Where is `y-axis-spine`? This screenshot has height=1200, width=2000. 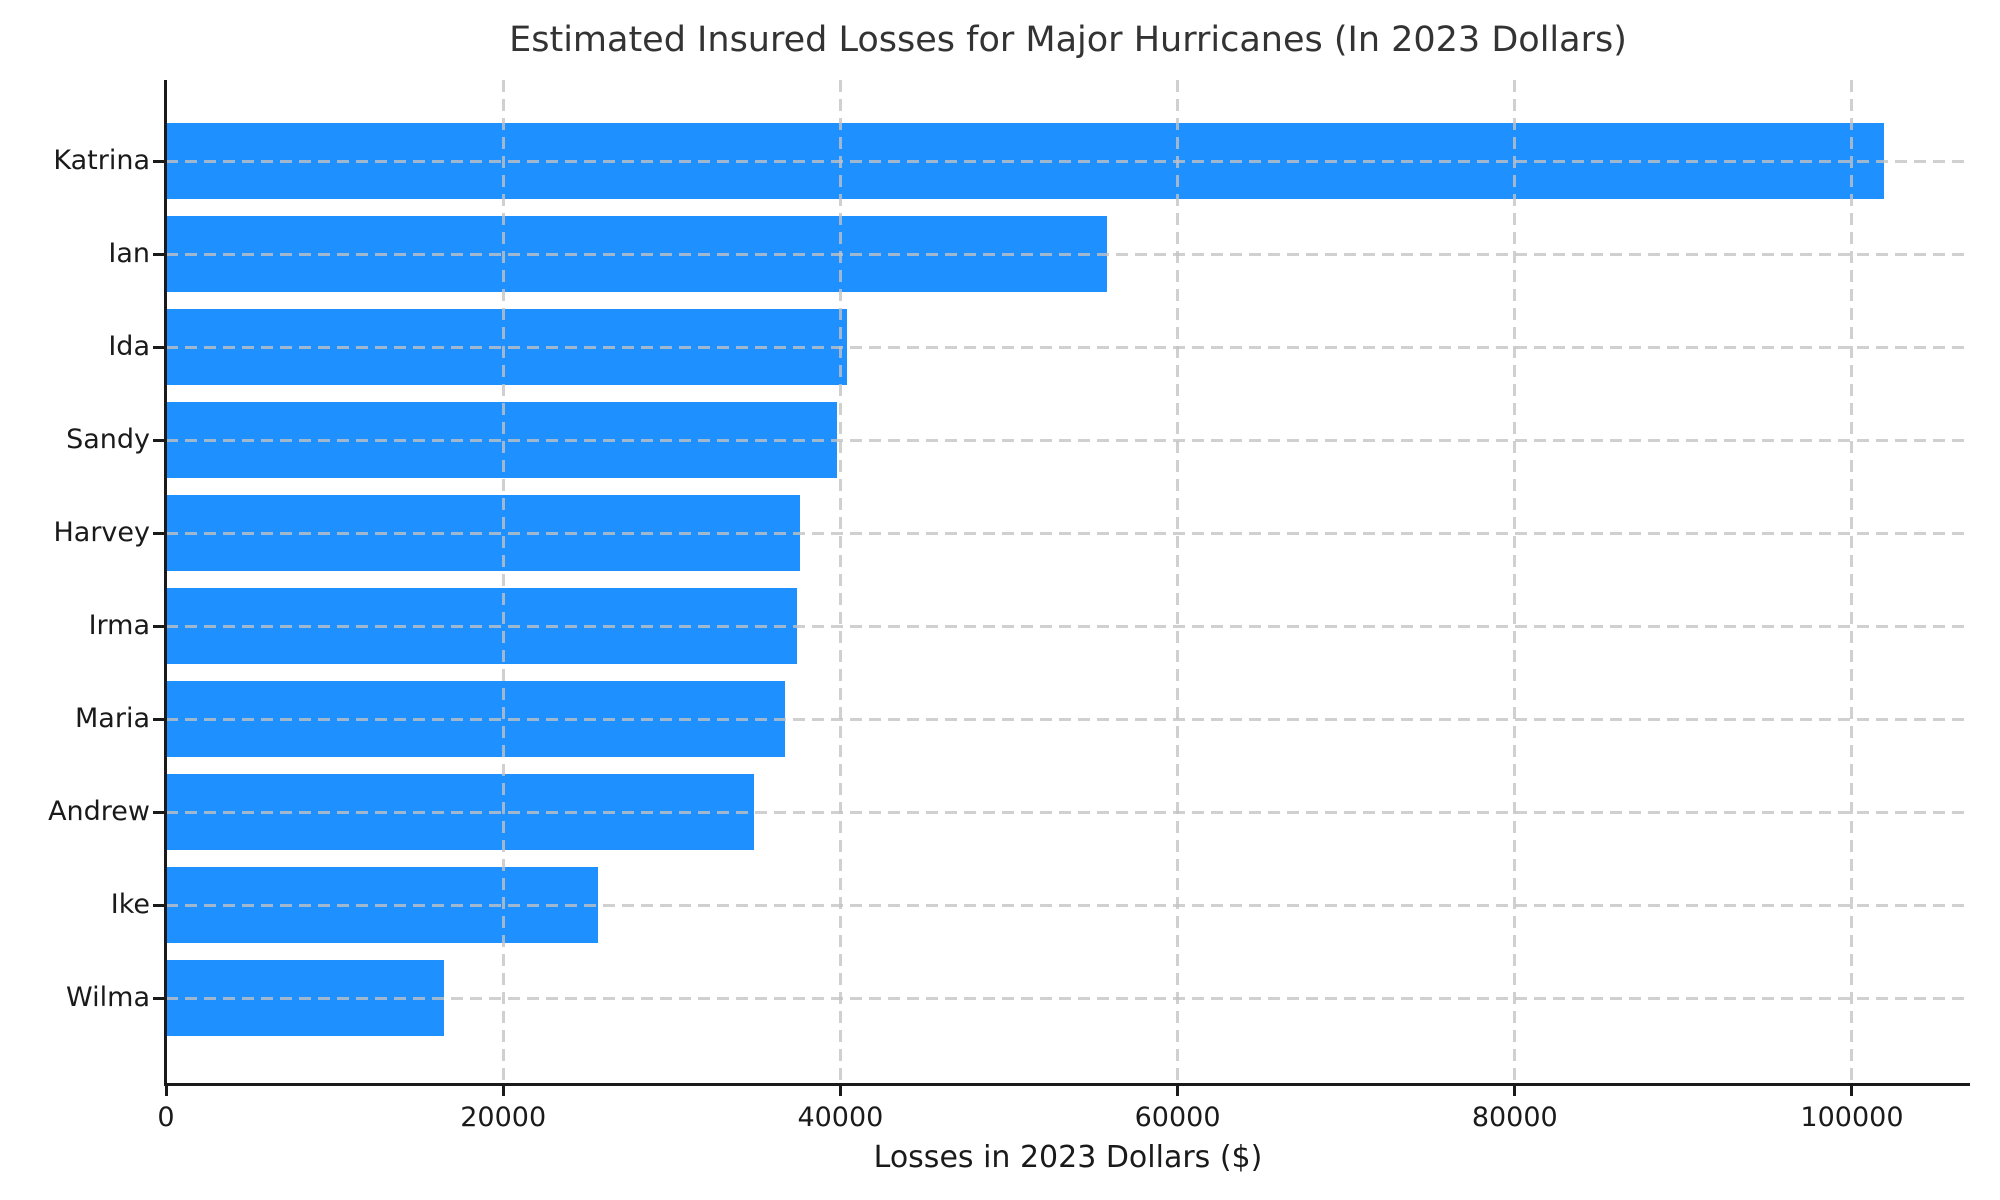 y-axis-spine is located at coordinates (165, 583).